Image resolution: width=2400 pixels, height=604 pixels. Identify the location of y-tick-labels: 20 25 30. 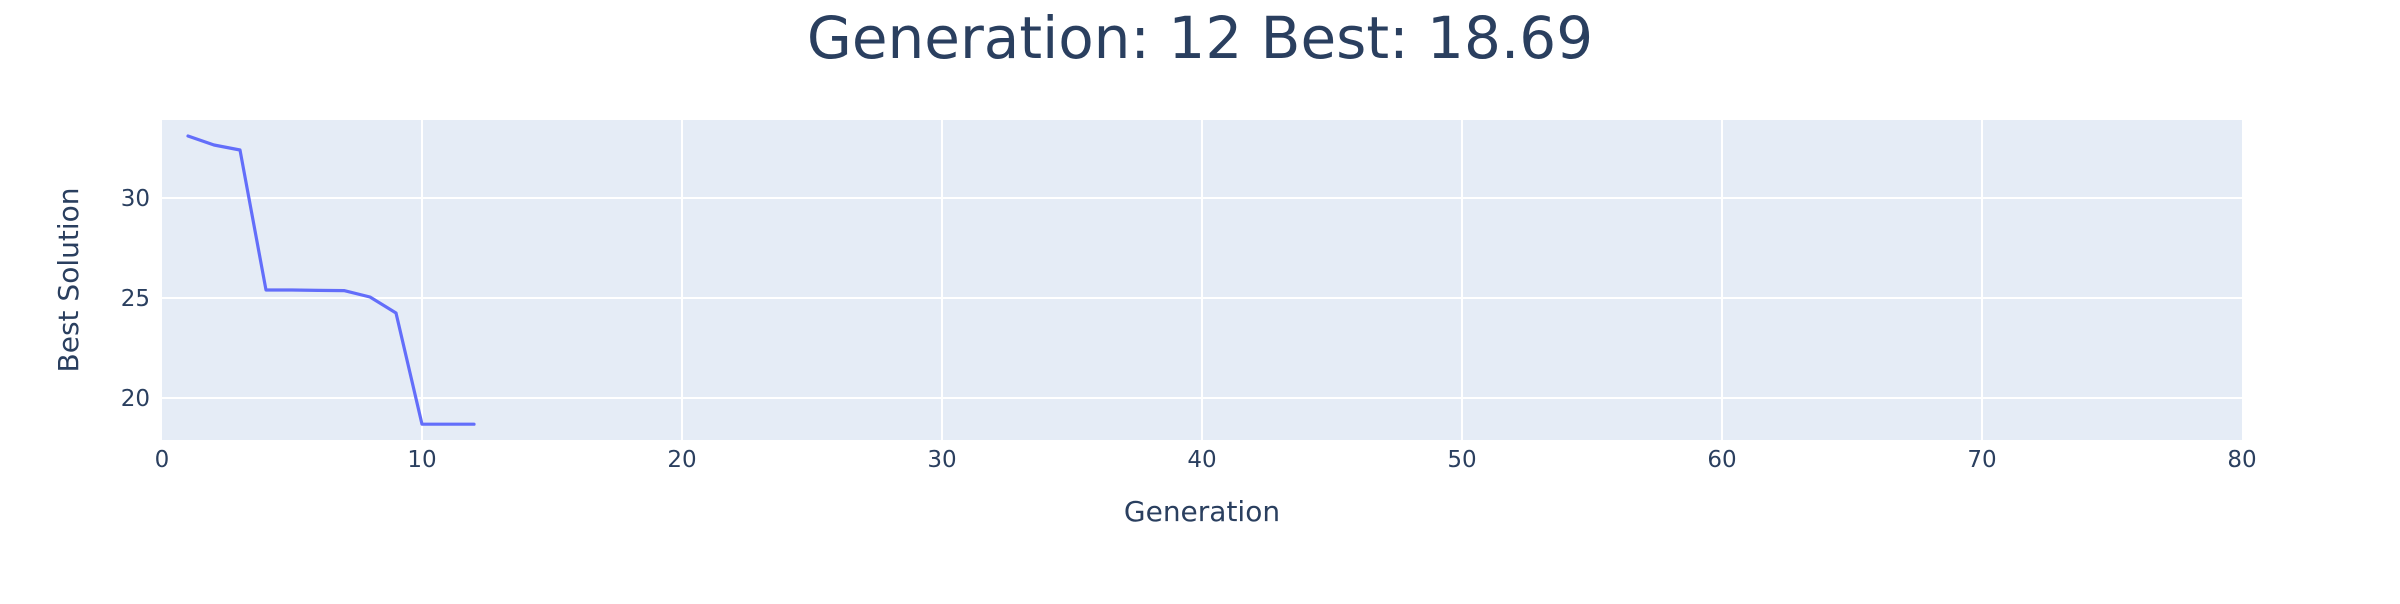
(135, 299).